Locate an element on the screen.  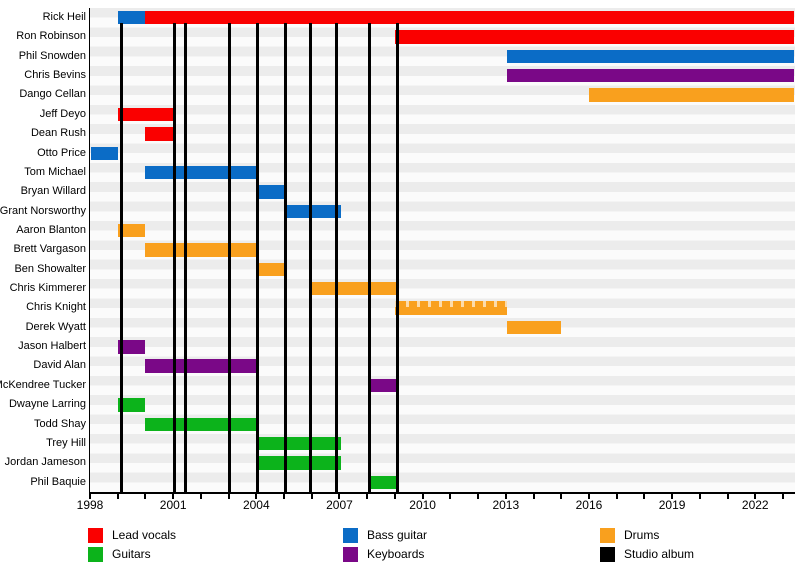
member-row-label: Jeff Deyo is located at coordinates (62, 113).